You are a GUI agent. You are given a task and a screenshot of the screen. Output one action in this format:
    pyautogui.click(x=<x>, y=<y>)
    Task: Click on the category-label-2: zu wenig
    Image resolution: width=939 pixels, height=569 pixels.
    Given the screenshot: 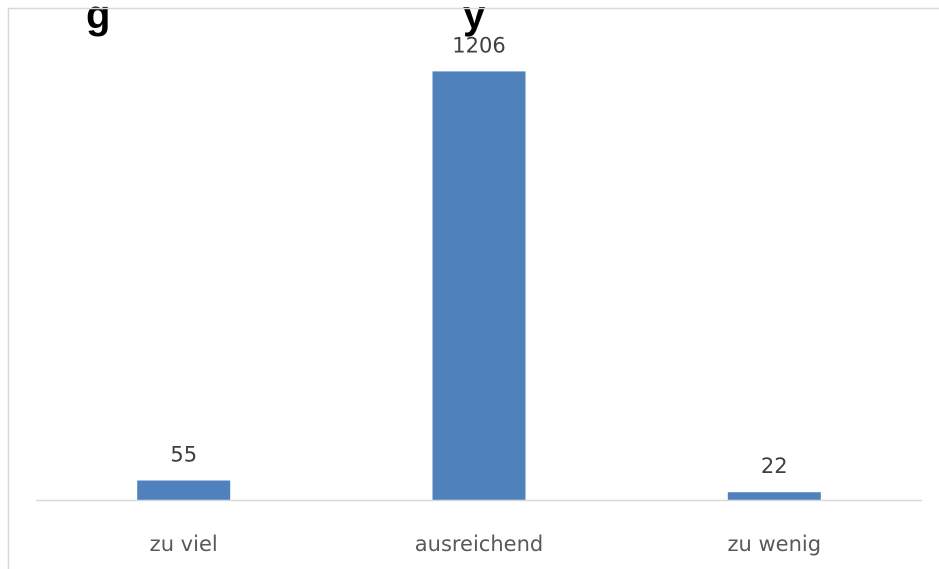 What is the action you would take?
    pyautogui.click(x=775, y=544)
    